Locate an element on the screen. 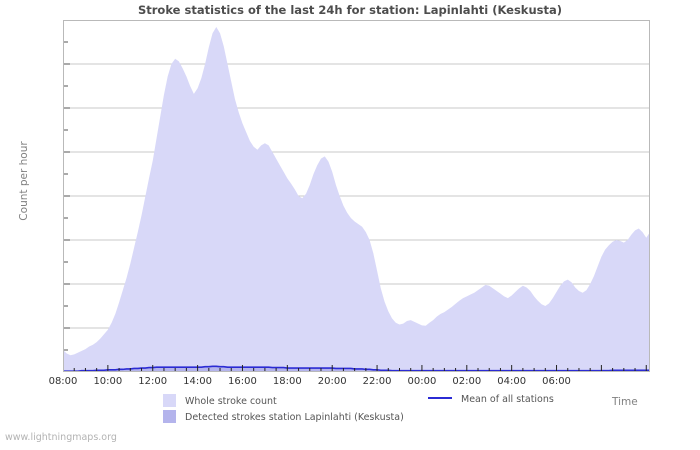 This screenshot has width=700, height=450. x-axis-title: Time is located at coordinates (625, 402).